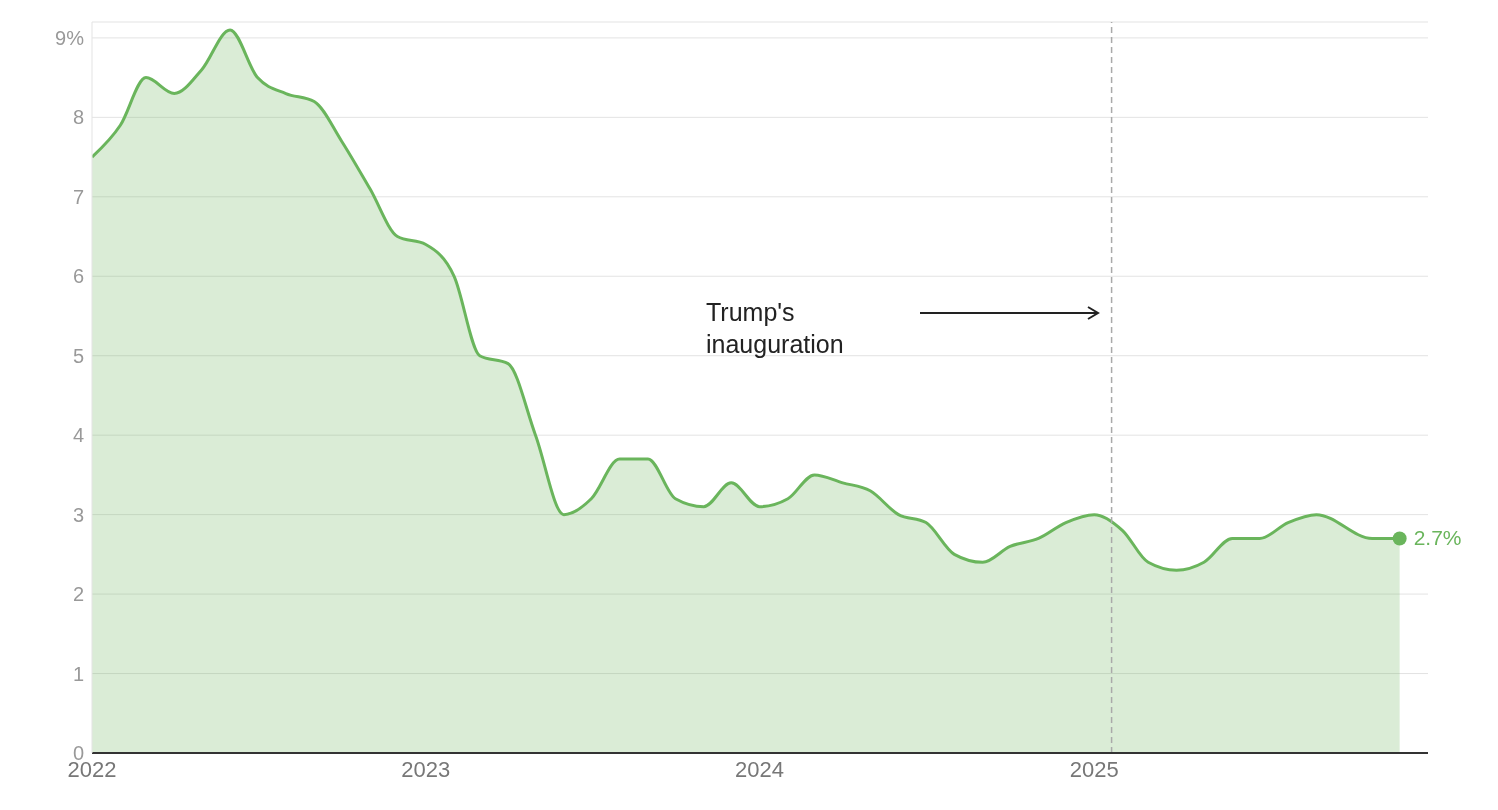 The width and height of the screenshot is (1498, 810). What do you see at coordinates (1437, 538) in the screenshot?
I see `data-label: 2.7%` at bounding box center [1437, 538].